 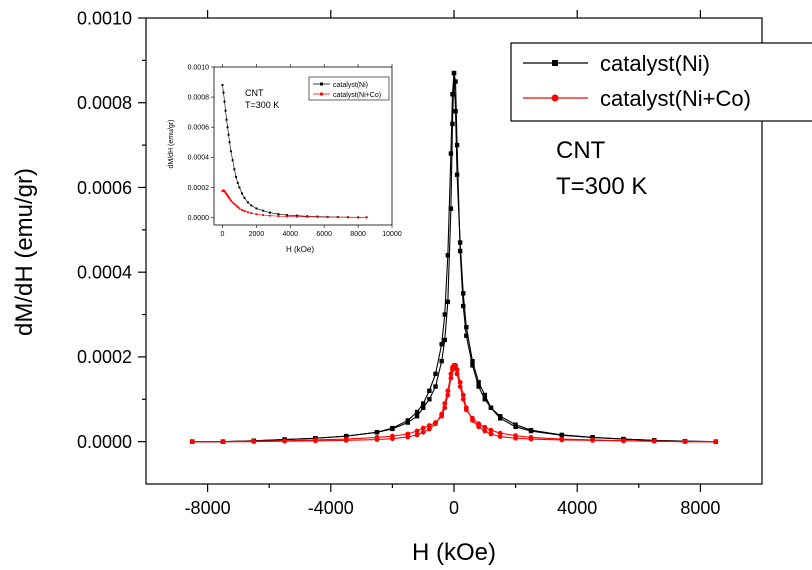 I want to click on inset-legend: catalyst(Ni) catalyst(Ni+Co), so click(x=349, y=88).